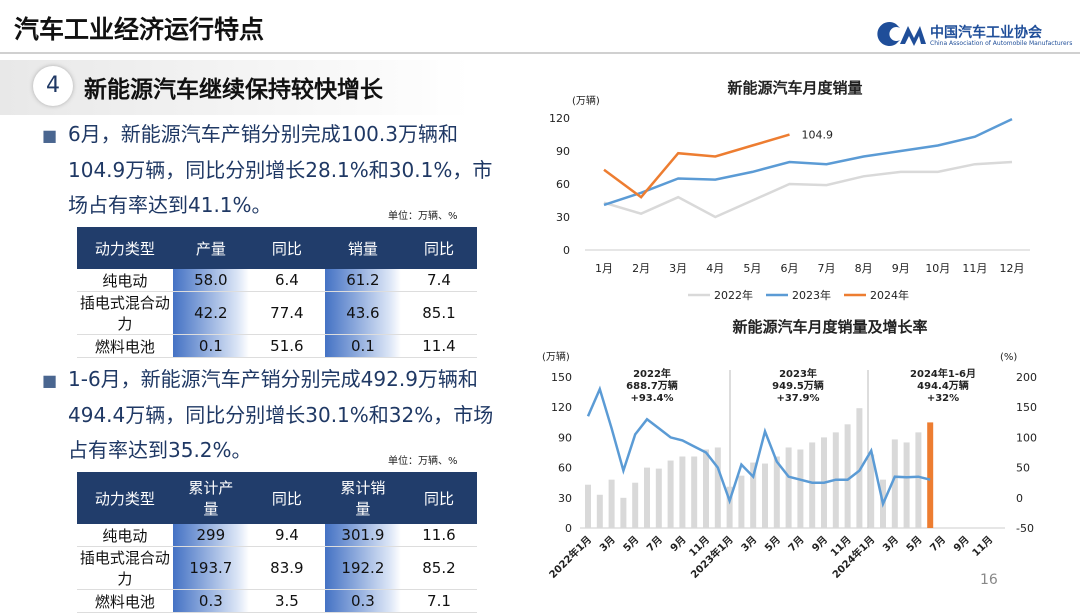 Image resolution: width=1080 pixels, height=613 pixels. Describe the element at coordinates (1026, 377) in the screenshot. I see `y2-tick-label: 200` at that location.